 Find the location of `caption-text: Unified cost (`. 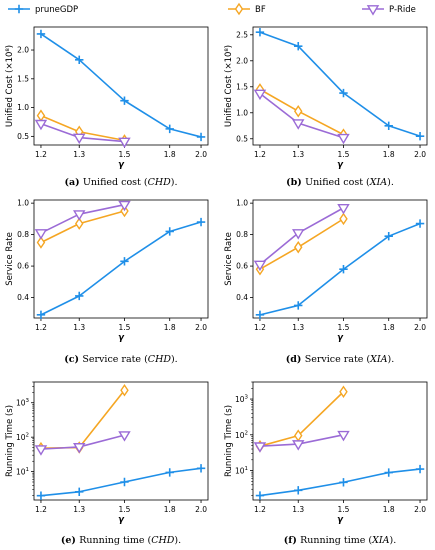

caption-text: Unified cost ( is located at coordinates (115, 182).